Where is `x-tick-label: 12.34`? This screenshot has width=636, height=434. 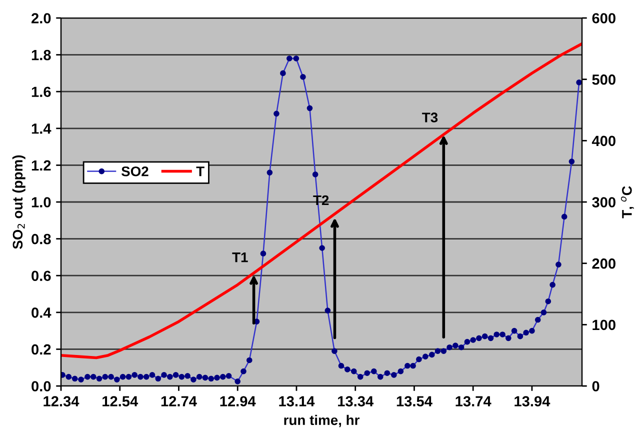 x-tick-label: 12.34 is located at coordinates (62, 401).